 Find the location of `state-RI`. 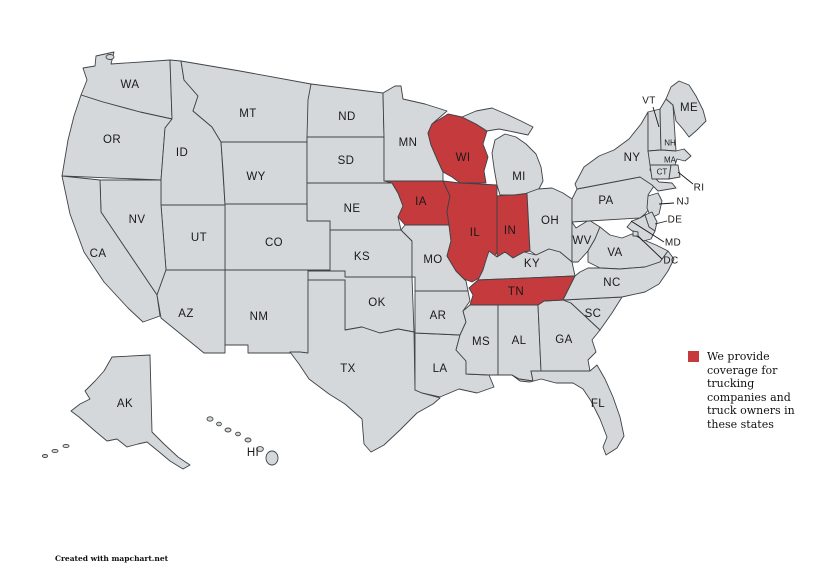

state-RI is located at coordinates (674, 172).